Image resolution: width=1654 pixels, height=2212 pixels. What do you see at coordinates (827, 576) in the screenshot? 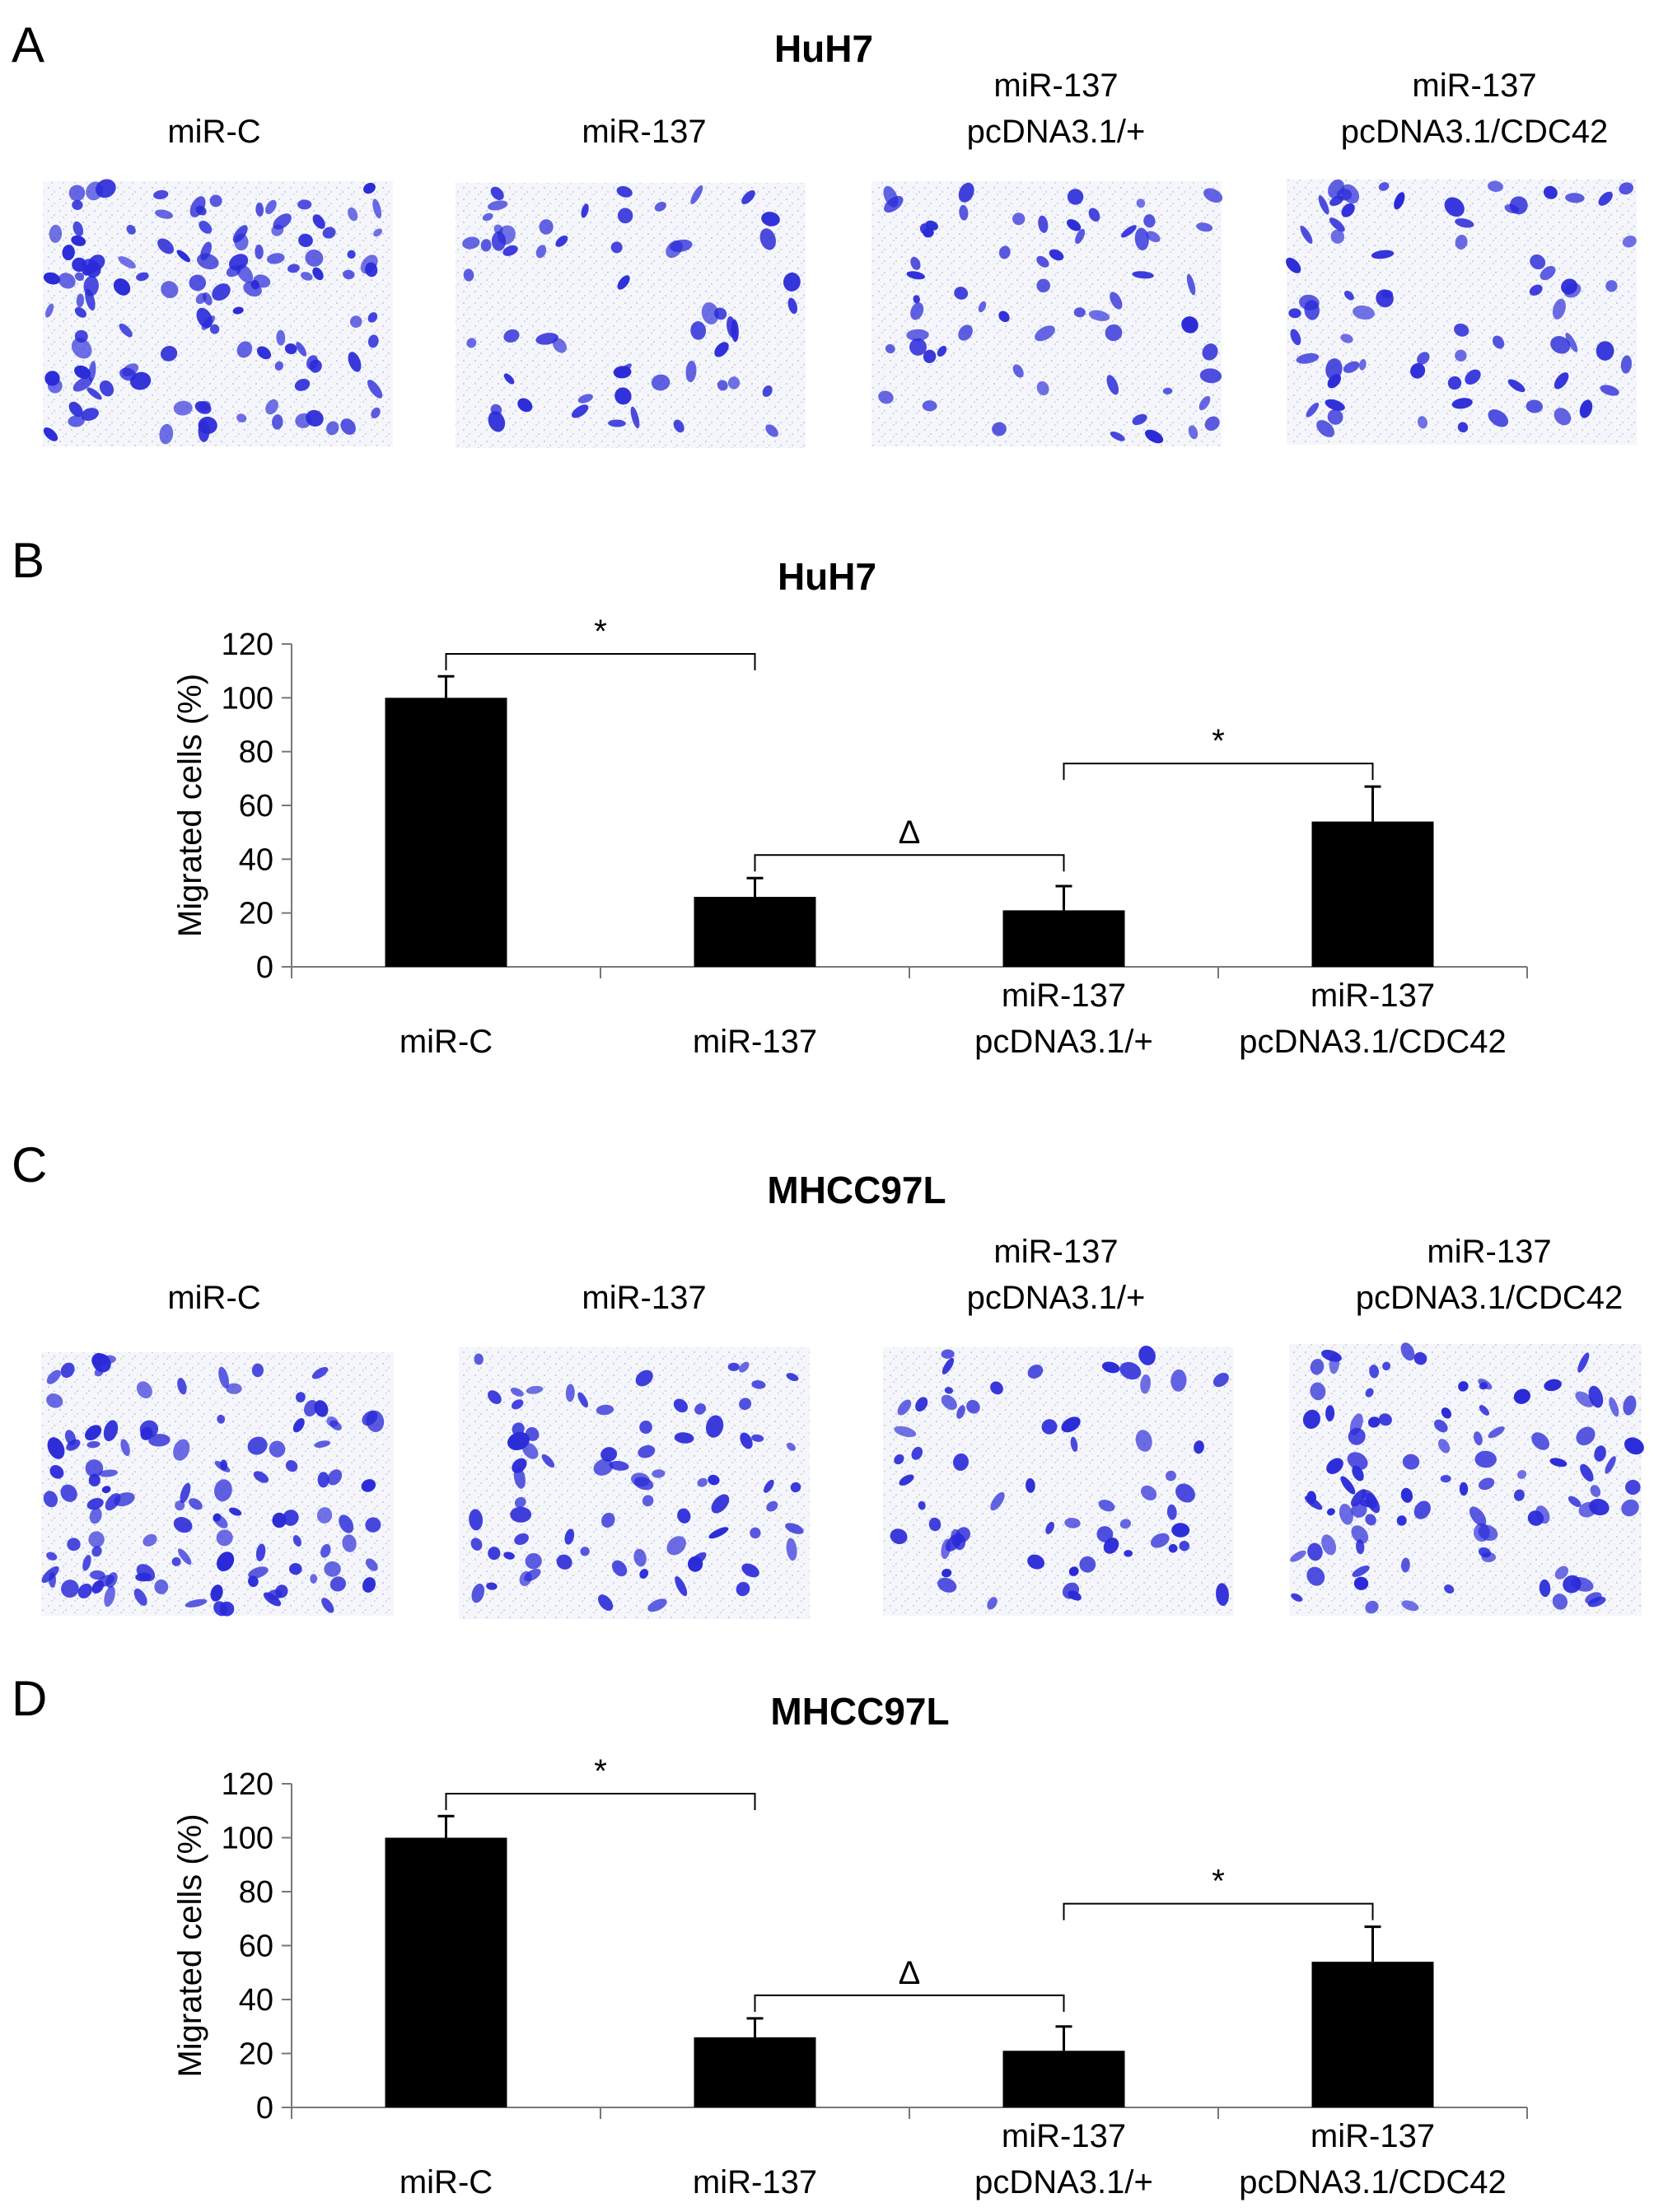
I see `chart-title: HuH7` at bounding box center [827, 576].